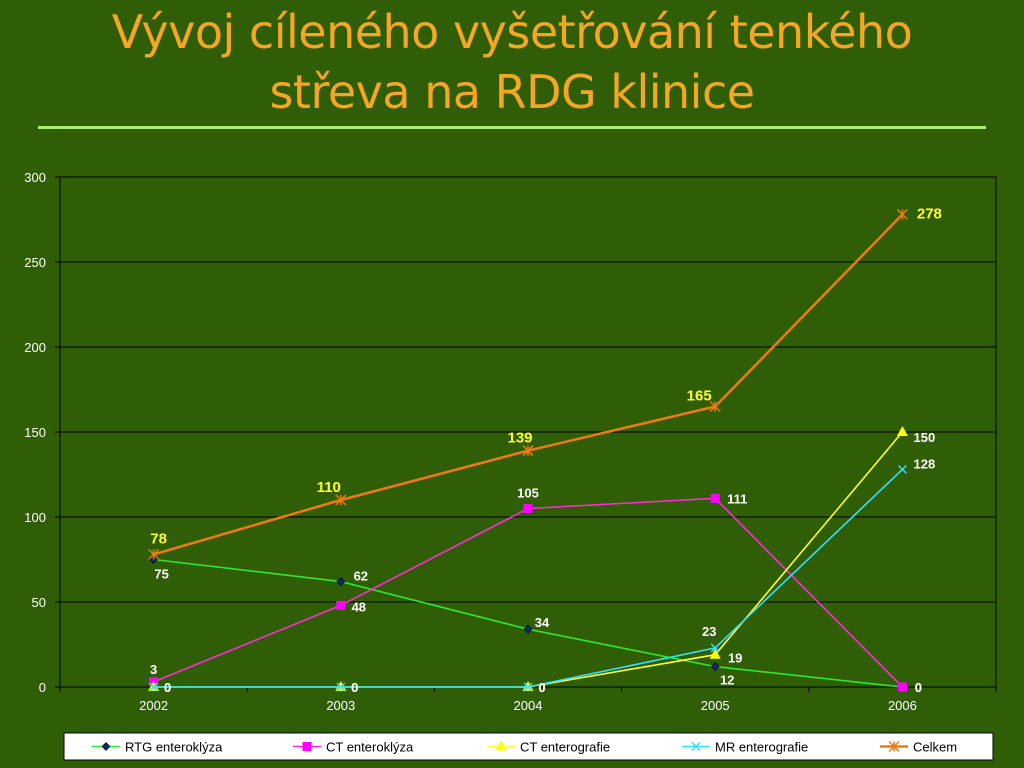 The width and height of the screenshot is (1024, 768). I want to click on data-label-ct-enterografie: 150, so click(925, 437).